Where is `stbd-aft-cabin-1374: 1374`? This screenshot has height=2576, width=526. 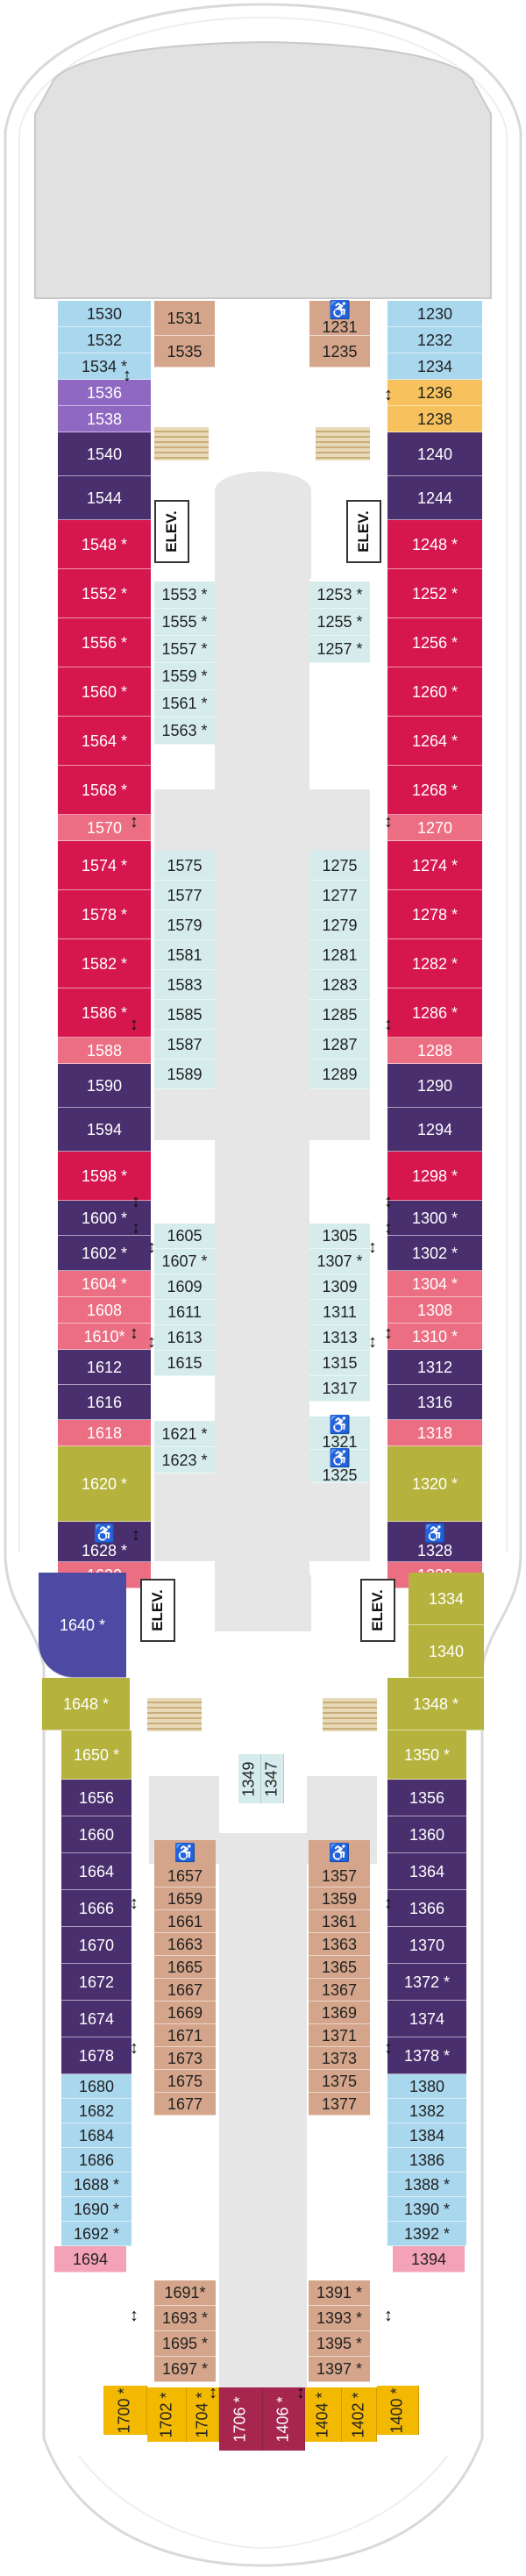
stbd-aft-cabin-1374: 1374 is located at coordinates (427, 2019).